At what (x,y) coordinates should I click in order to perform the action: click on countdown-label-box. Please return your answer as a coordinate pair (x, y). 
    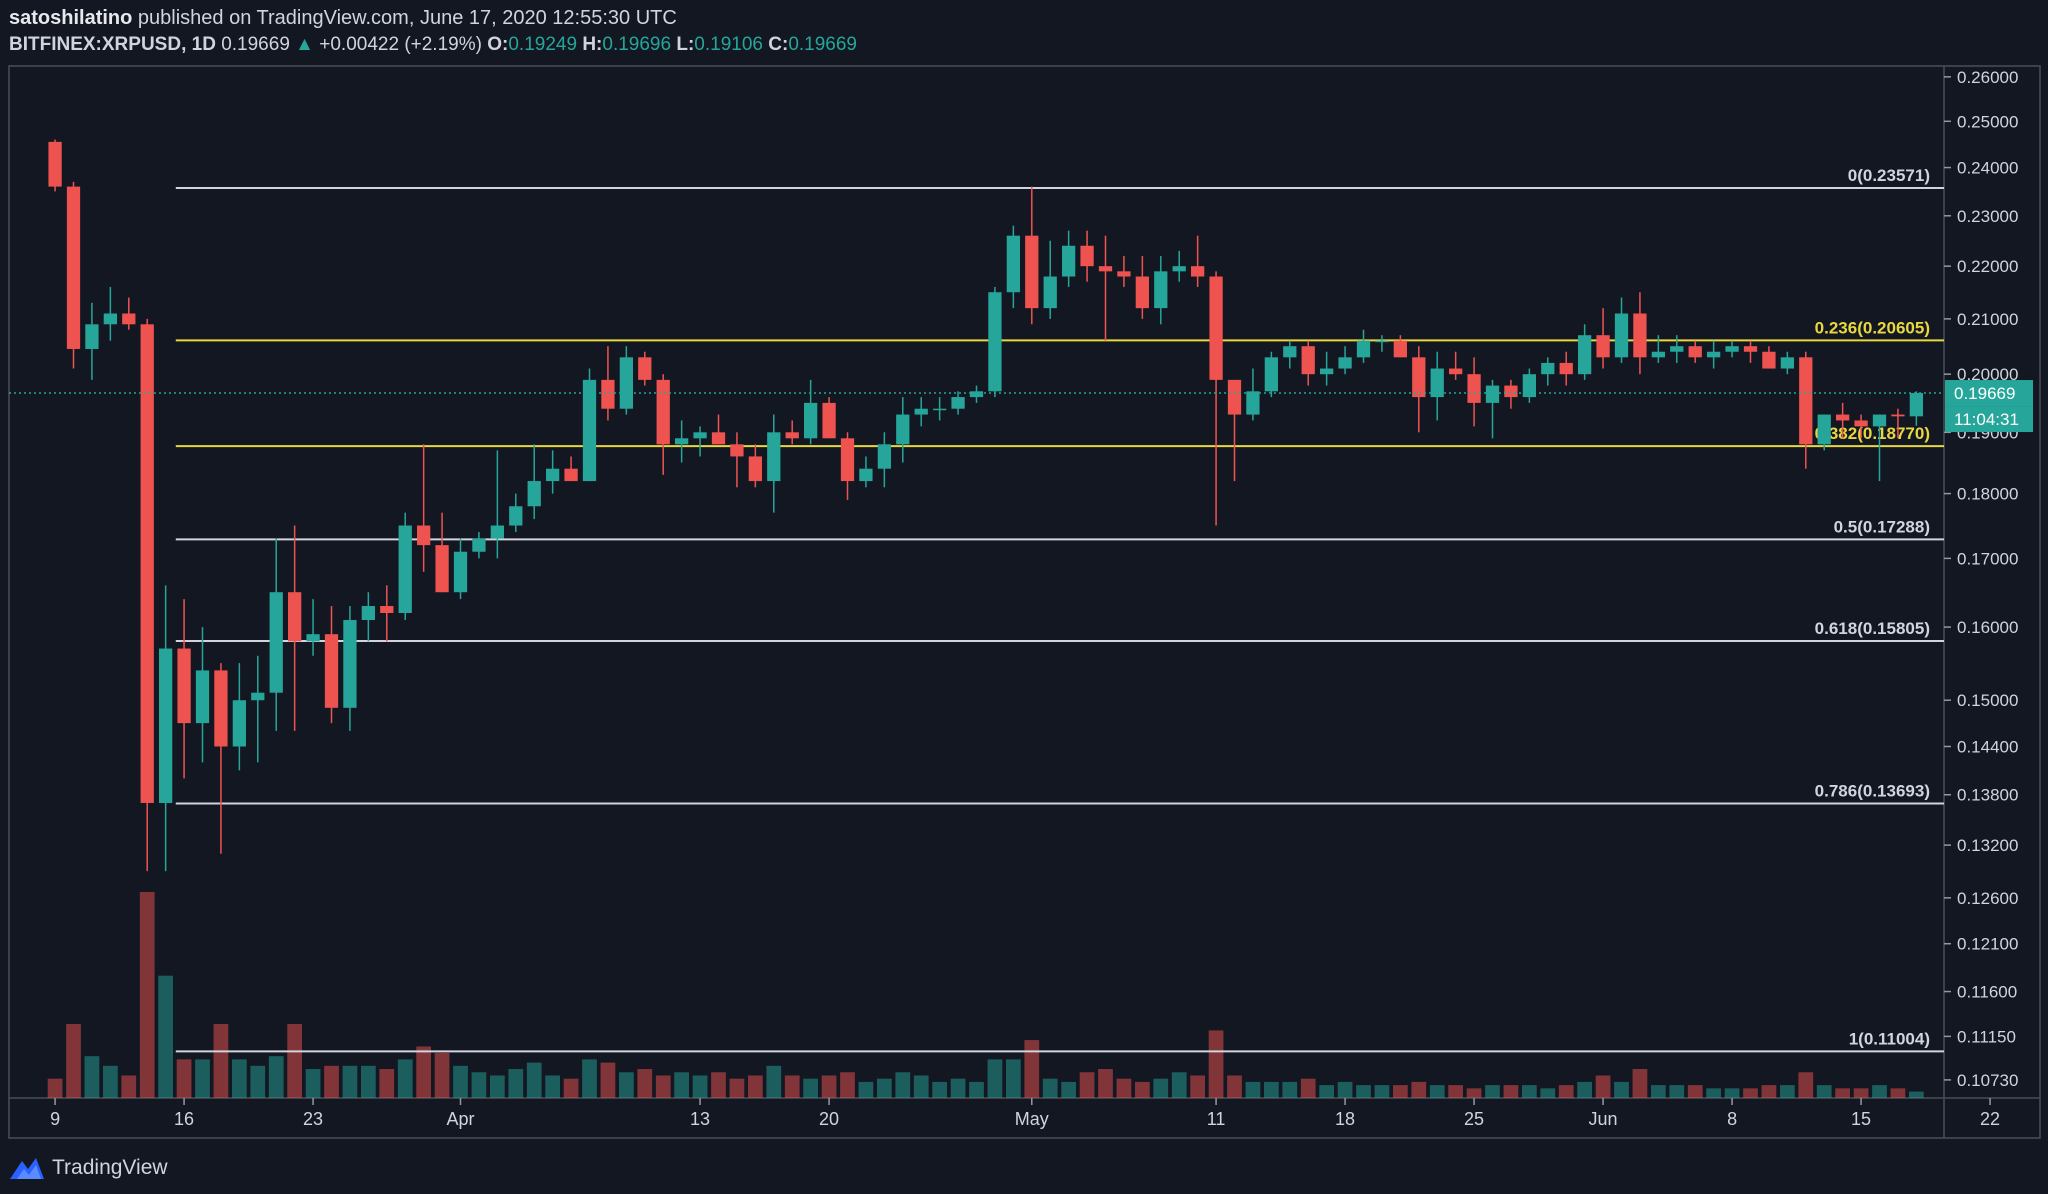
    Looking at the image, I should click on (1989, 419).